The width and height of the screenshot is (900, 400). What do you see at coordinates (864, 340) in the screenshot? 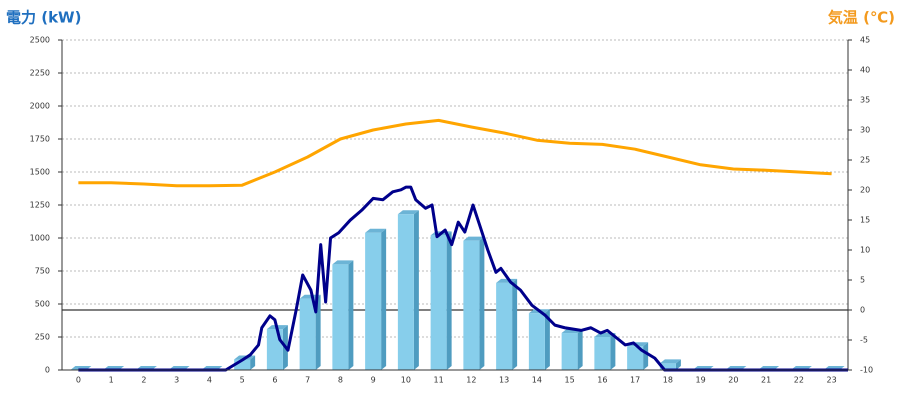
I see `y2-tick-label: -5` at bounding box center [864, 340].